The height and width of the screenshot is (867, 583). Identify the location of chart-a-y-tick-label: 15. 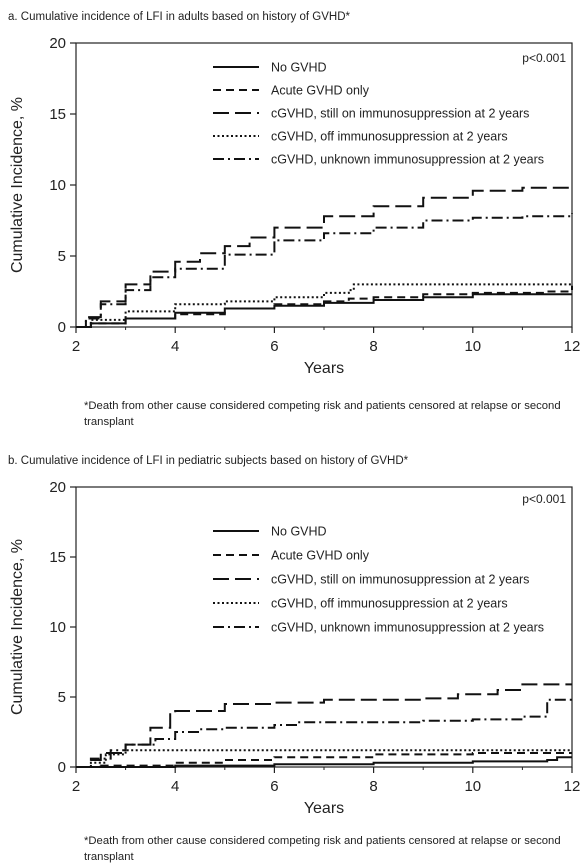
(57, 114).